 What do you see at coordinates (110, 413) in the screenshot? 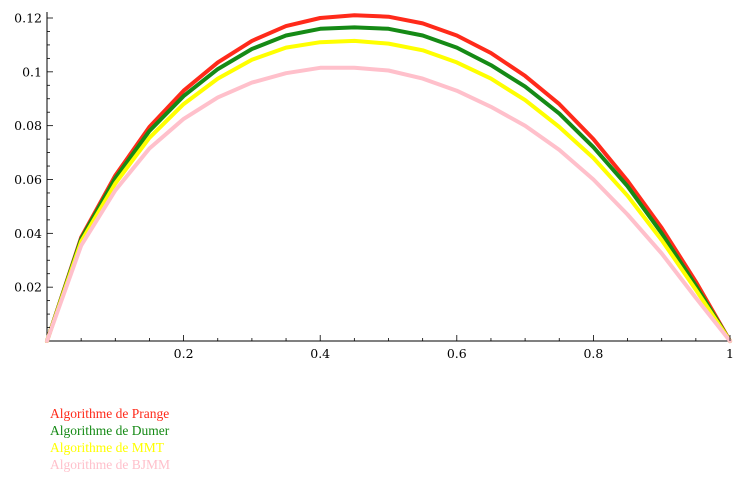
I see `legend-item-prange: Algorithme de Prange` at bounding box center [110, 413].